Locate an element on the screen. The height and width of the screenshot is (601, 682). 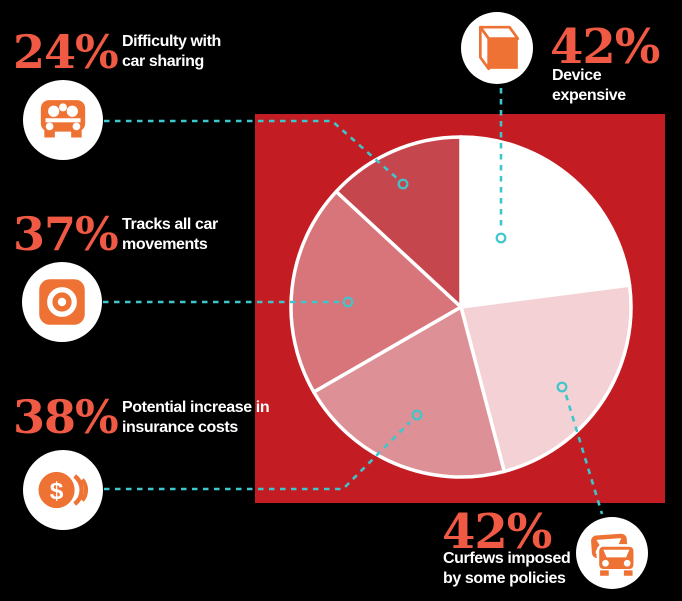
percentage-value: 37% is located at coordinates (66, 234).